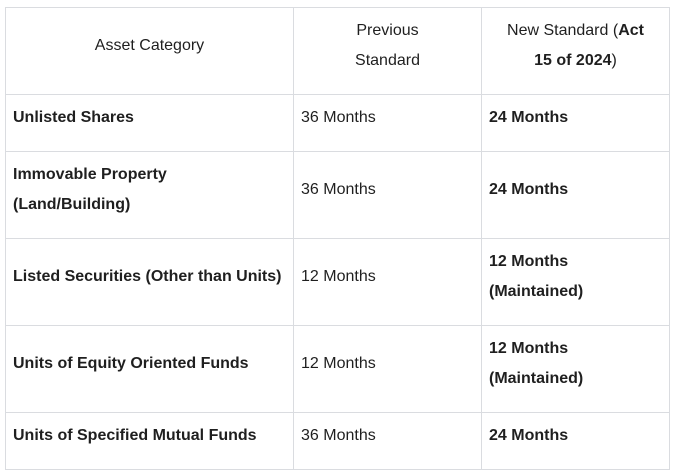  What do you see at coordinates (387, 51) in the screenshot?
I see `header-previous-standard: Previous Standard` at bounding box center [387, 51].